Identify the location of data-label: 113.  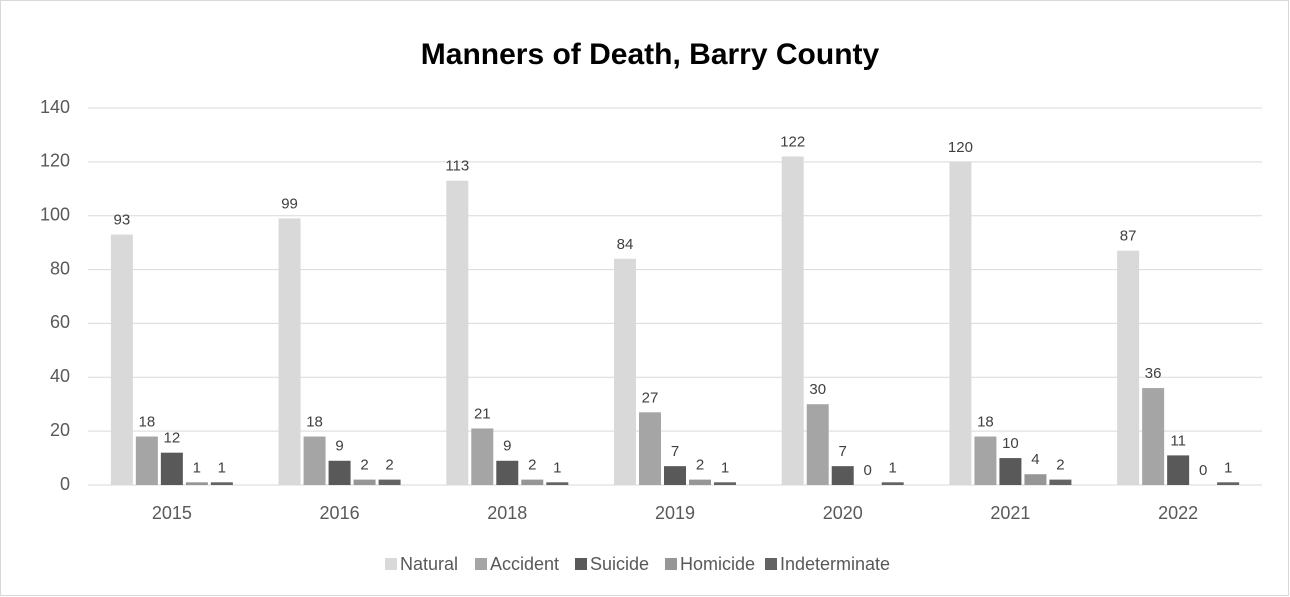
(457, 166).